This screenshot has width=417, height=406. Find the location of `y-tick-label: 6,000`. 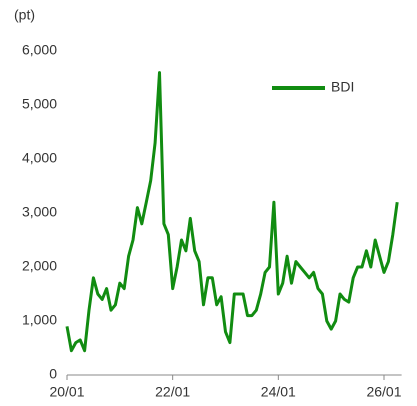

y-tick-label: 6,000 is located at coordinates (39, 50).